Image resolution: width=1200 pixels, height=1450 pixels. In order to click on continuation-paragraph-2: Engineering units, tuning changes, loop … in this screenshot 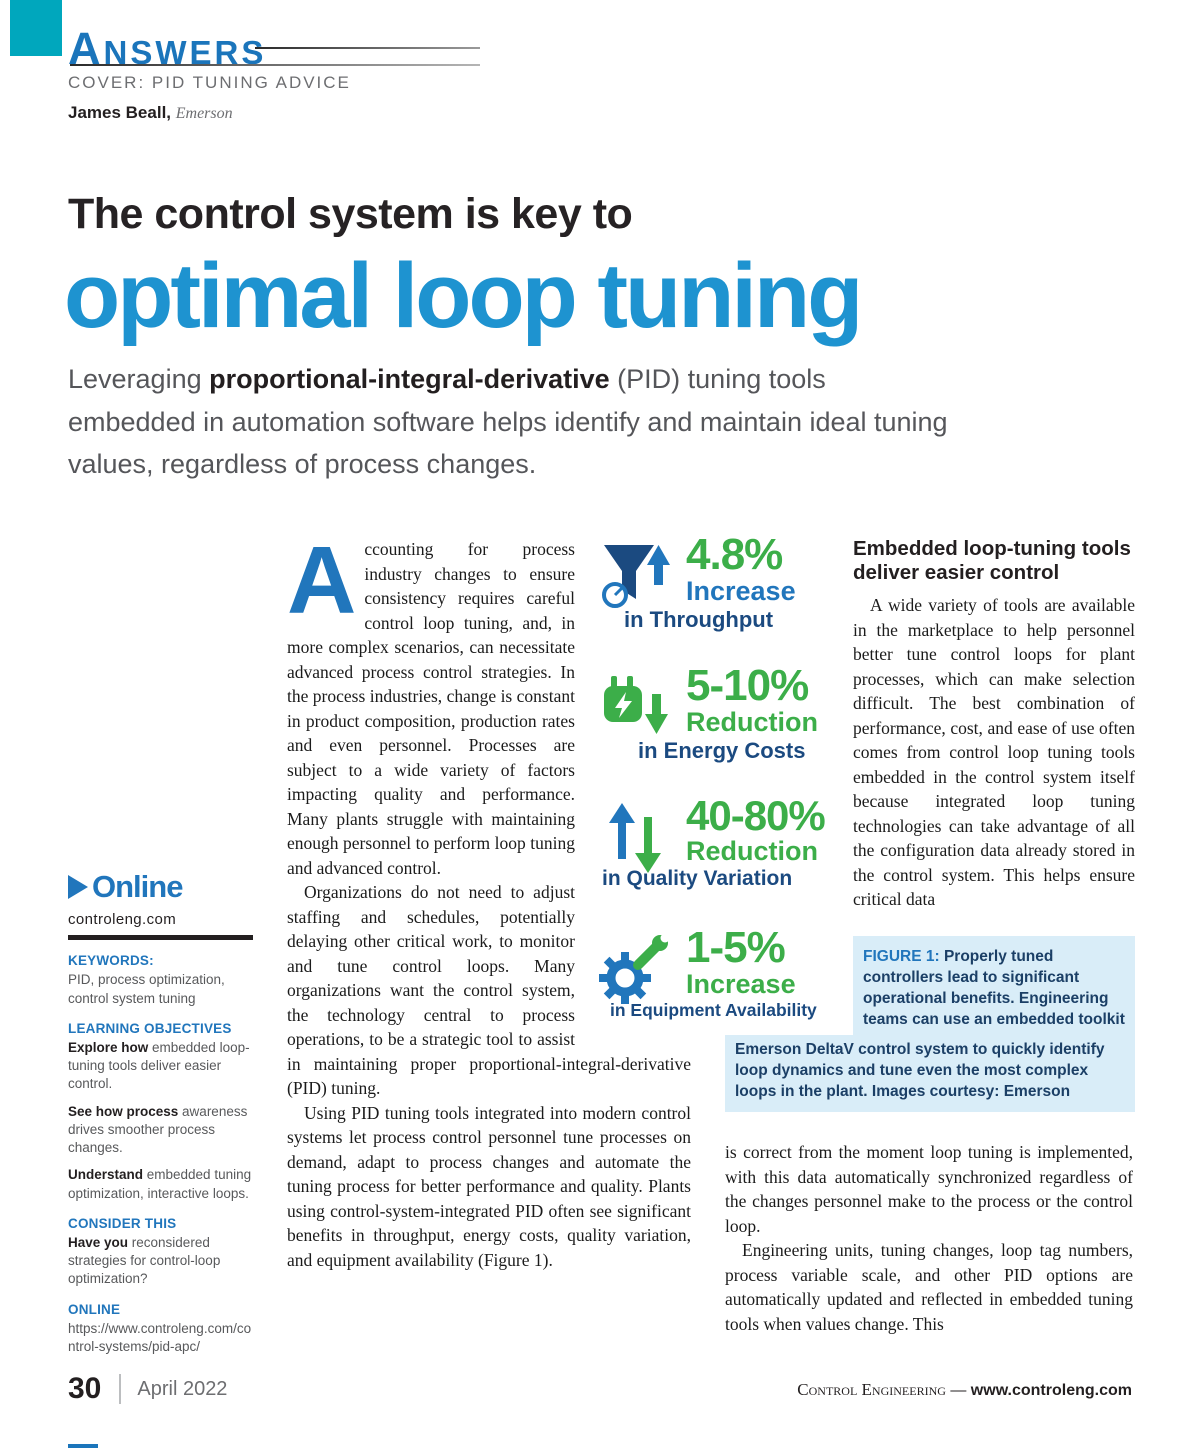, I will do `click(929, 1287)`.